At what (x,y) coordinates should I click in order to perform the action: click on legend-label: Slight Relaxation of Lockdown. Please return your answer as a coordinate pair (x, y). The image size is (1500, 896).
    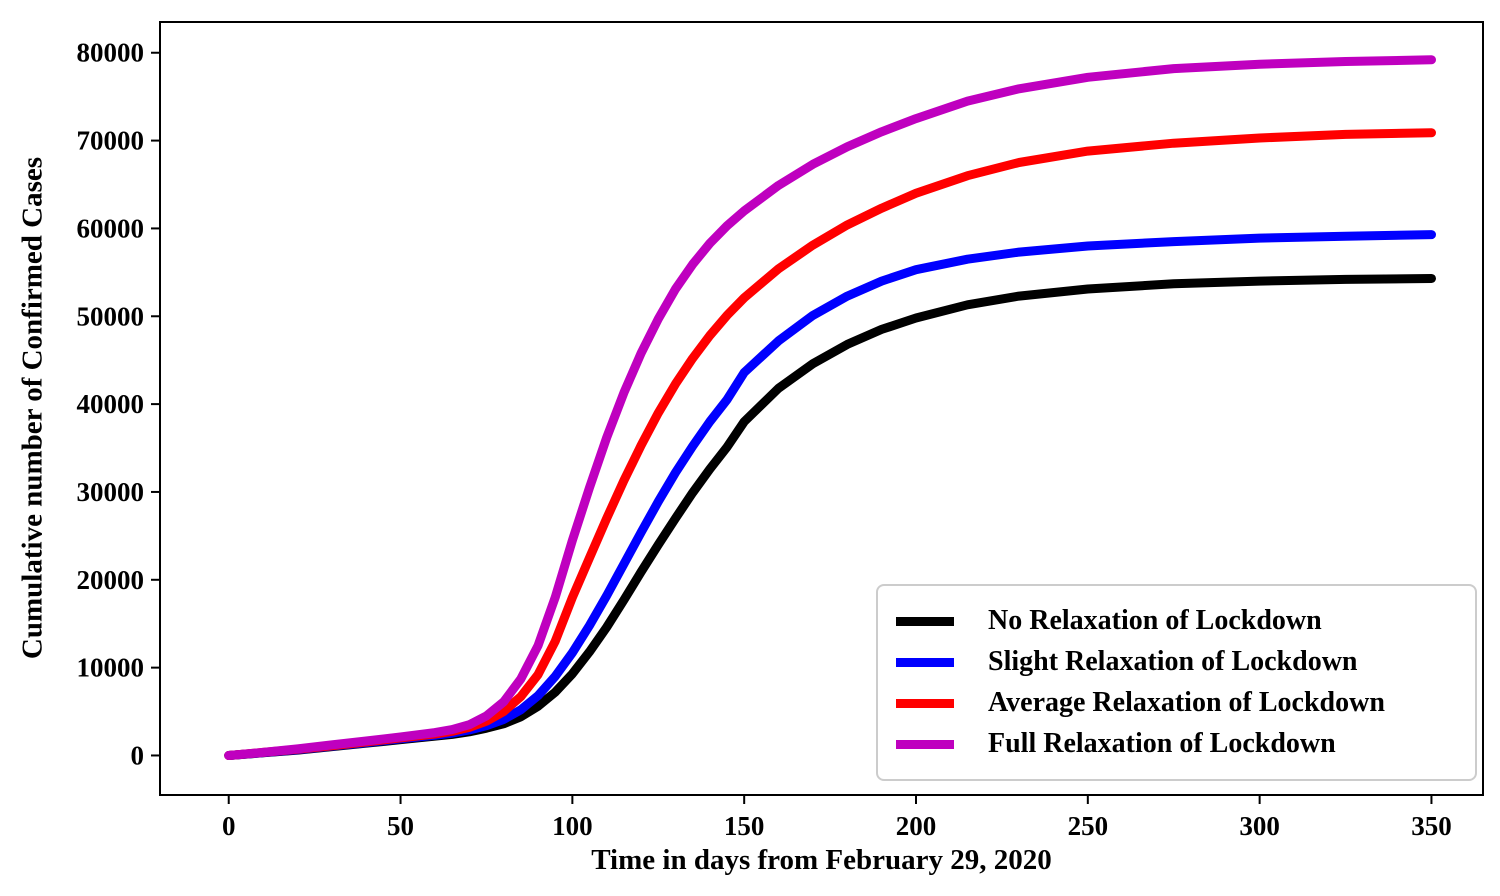
    Looking at the image, I should click on (1173, 661).